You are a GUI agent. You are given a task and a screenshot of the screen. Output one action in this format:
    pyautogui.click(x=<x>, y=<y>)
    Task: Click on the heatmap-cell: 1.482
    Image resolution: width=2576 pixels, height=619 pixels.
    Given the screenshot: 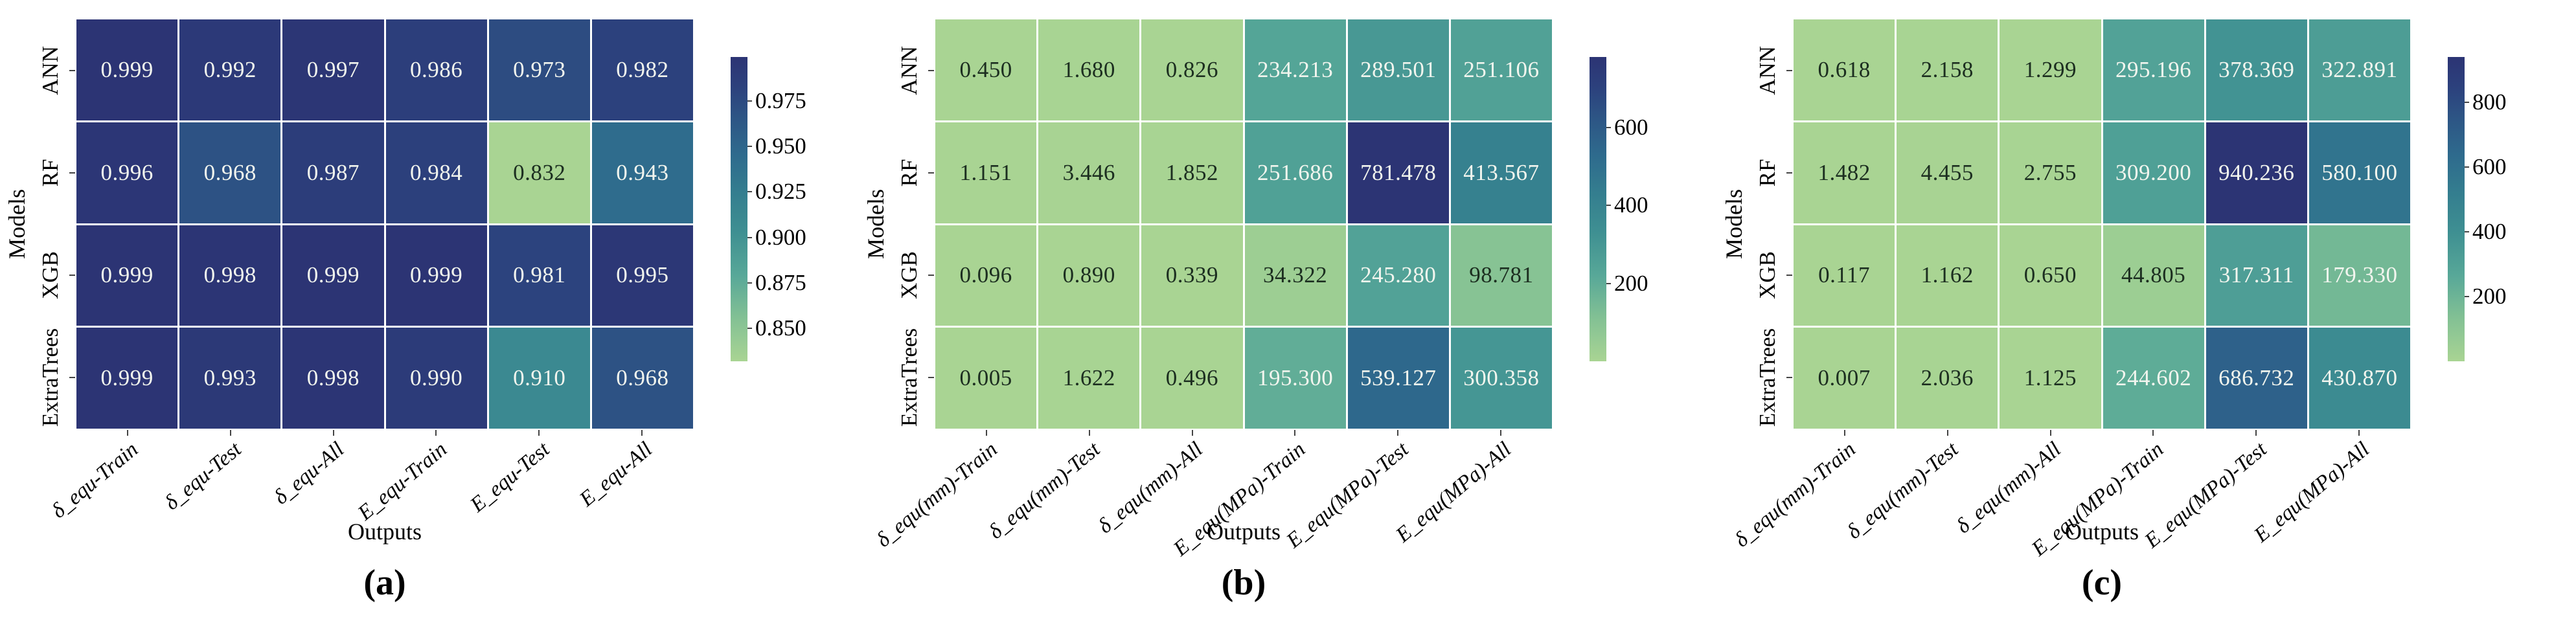 What is the action you would take?
    pyautogui.click(x=1845, y=172)
    